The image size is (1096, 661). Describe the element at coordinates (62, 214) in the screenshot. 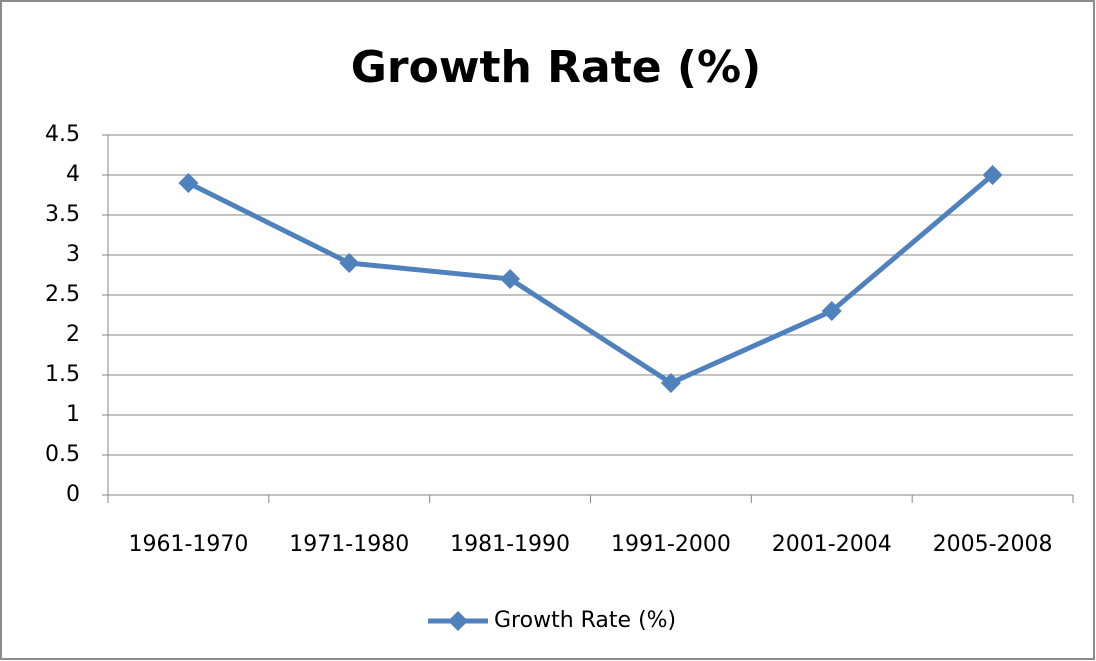

I see `y-tick-label: 3.5` at that location.